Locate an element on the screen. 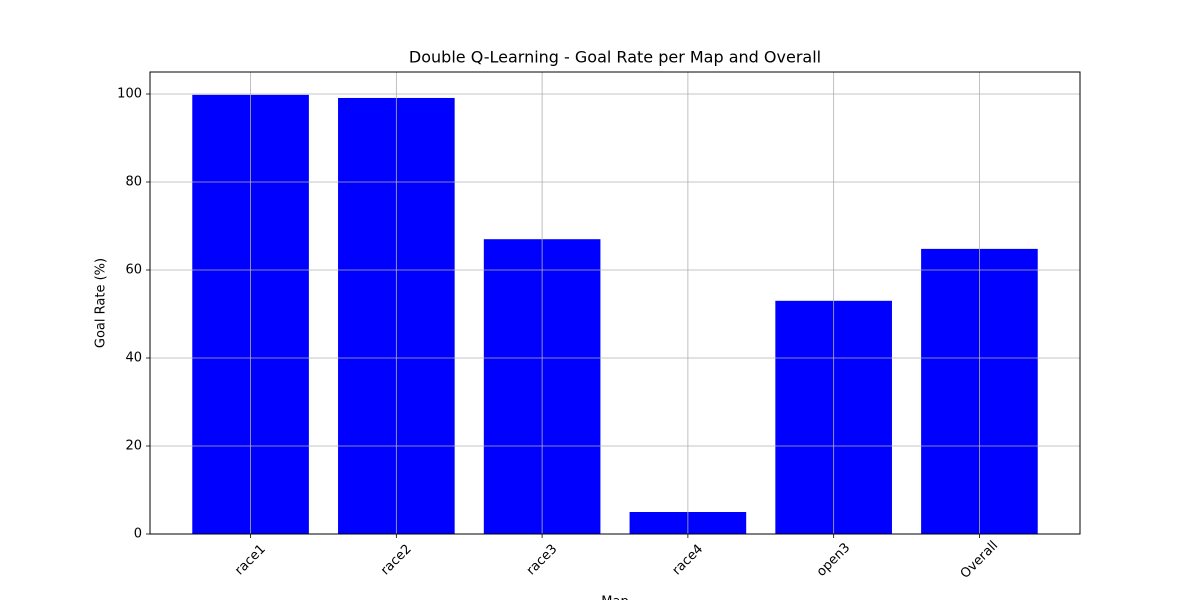 This screenshot has height=600, width=1200. x-tick-label: open3 is located at coordinates (833, 559).